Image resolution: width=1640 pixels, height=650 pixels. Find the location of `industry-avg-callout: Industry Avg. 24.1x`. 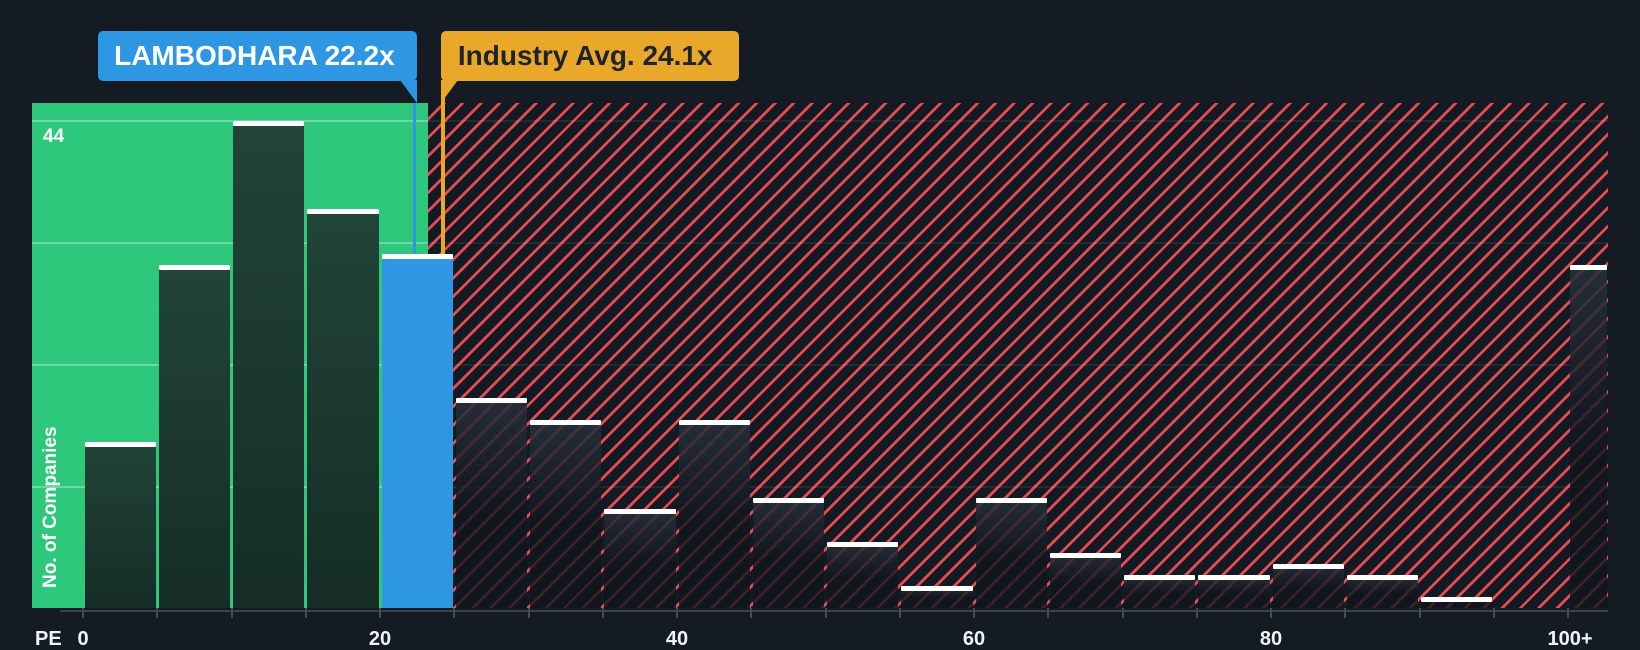

industry-avg-callout: Industry Avg. 24.1x is located at coordinates (589, 56).